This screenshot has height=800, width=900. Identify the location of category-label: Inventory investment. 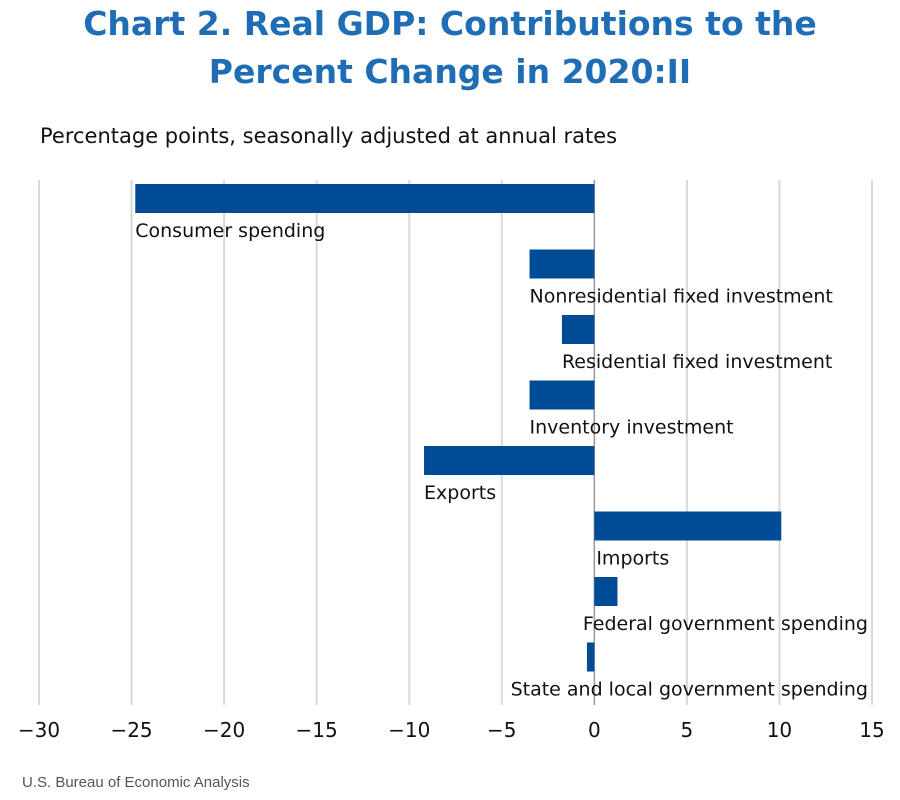
(632, 428).